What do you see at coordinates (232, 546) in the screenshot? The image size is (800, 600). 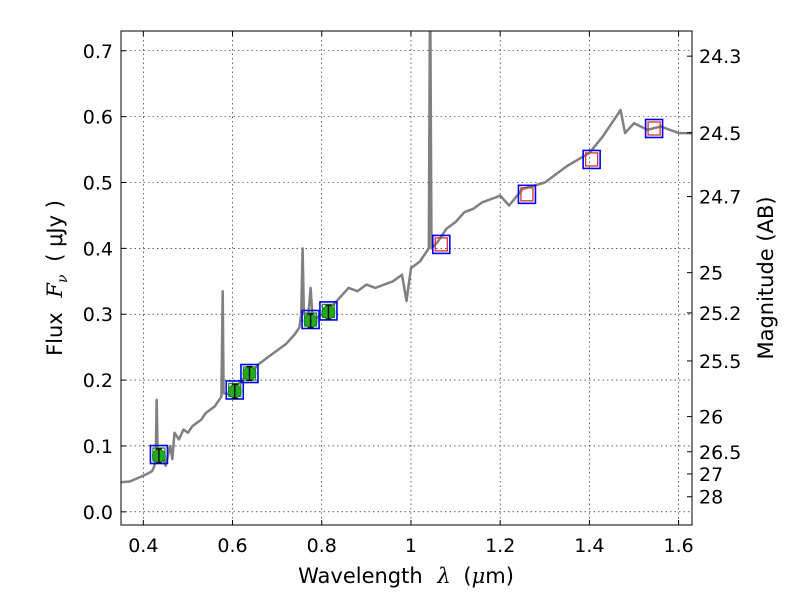 I see `x-tick-label: 0.6` at bounding box center [232, 546].